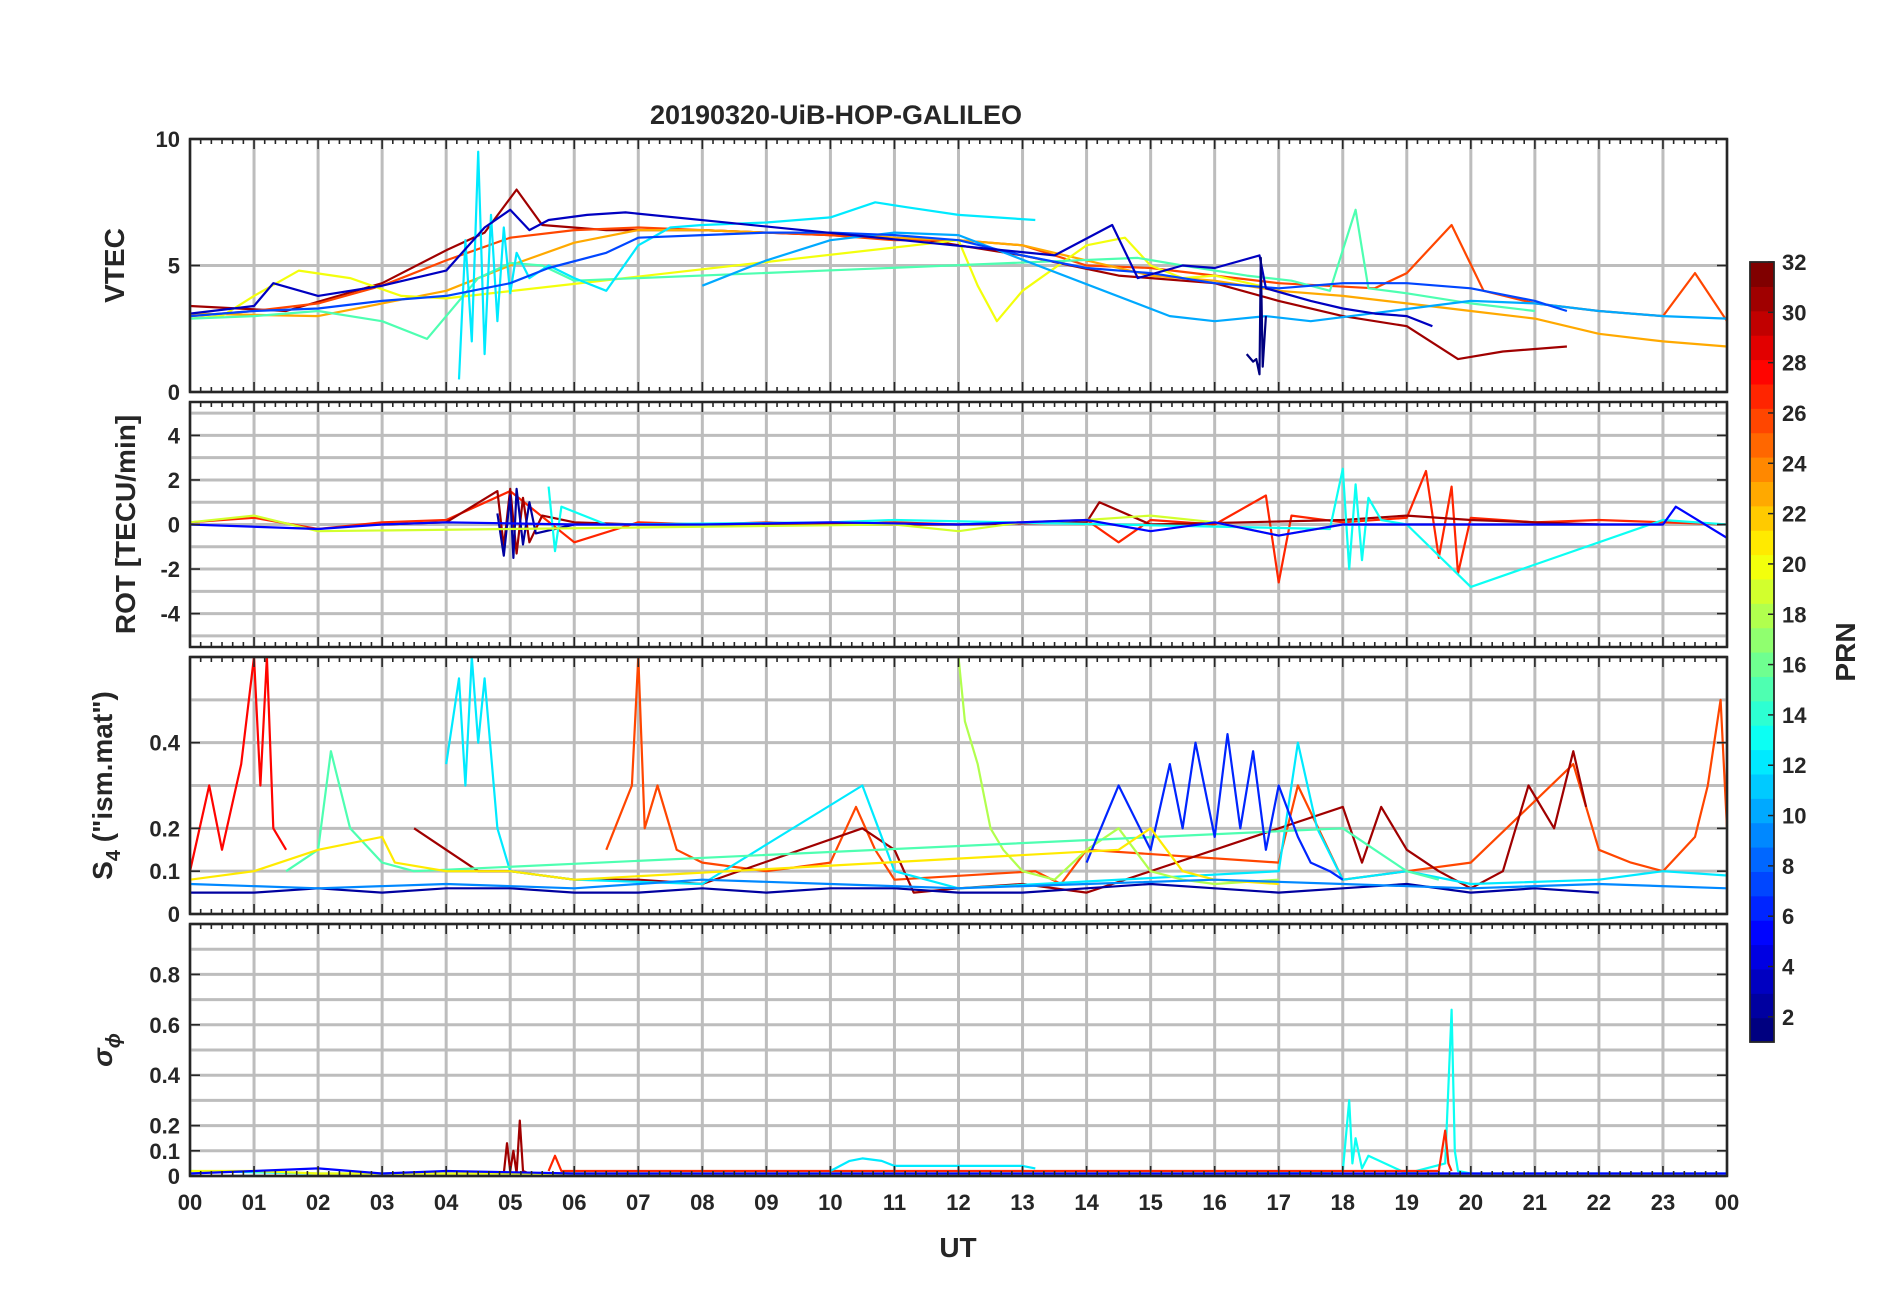 This screenshot has width=1902, height=1292. I want to click on x-tick-label: 12, so click(958, 1202).